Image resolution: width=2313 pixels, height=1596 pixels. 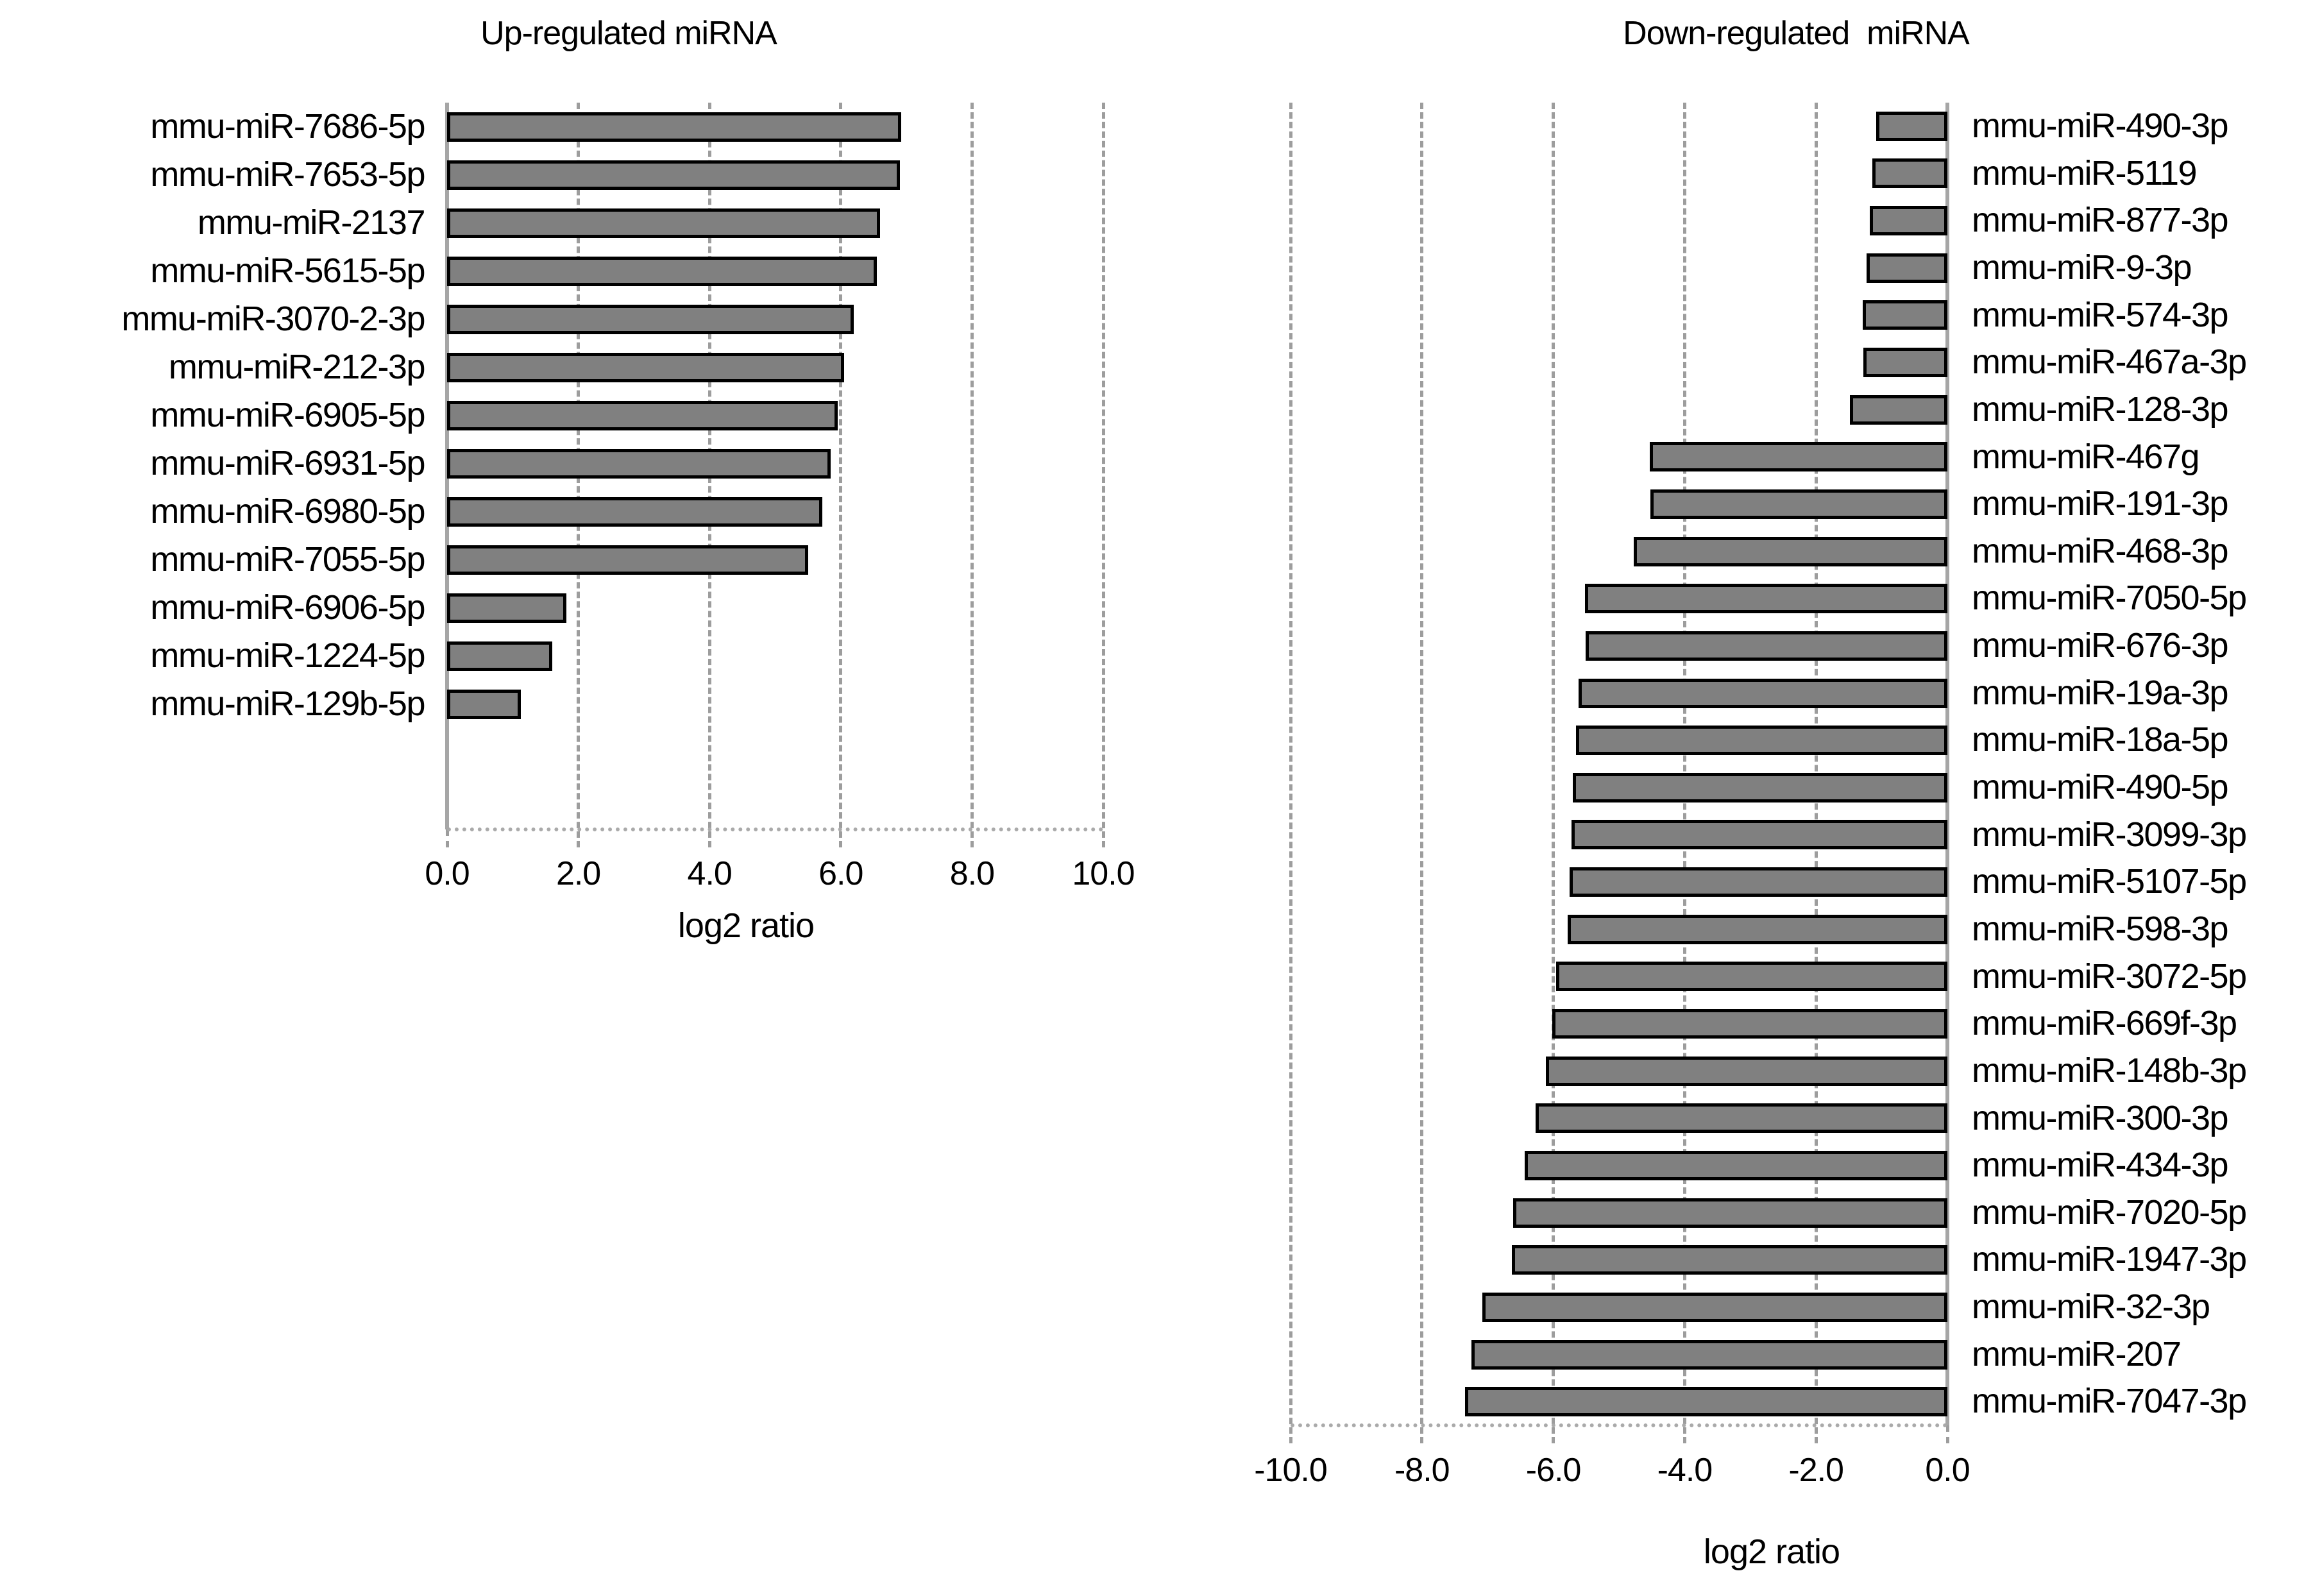 I want to click on category-label: mmu-miR-669f-3p, so click(x=2104, y=1023).